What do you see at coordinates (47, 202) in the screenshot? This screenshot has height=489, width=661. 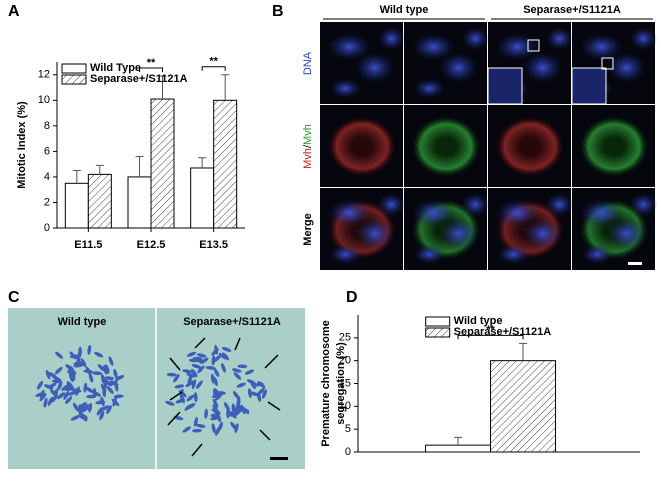 I see `y-tick-label: 2` at bounding box center [47, 202].